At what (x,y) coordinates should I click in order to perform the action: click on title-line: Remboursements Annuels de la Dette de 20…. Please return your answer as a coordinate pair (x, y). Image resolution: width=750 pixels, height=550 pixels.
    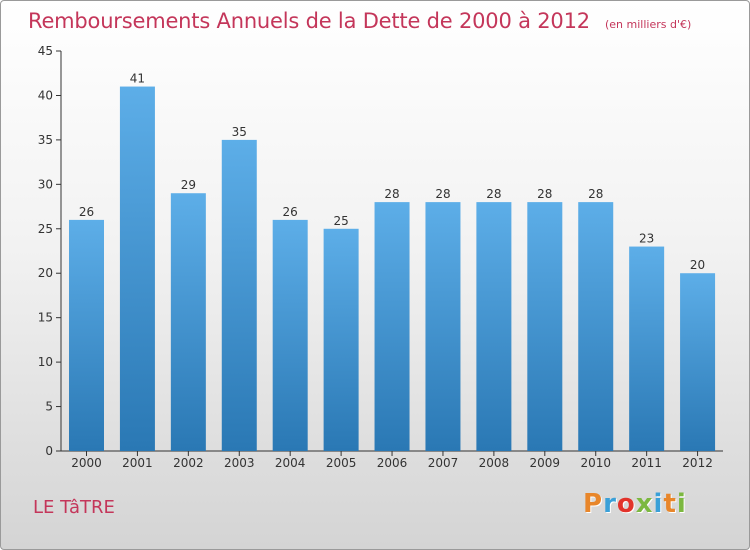
    Looking at the image, I should click on (359, 21).